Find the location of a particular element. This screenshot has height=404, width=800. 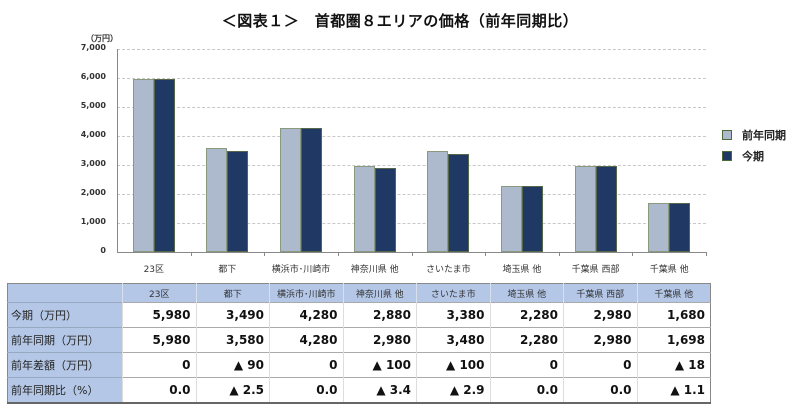

table-cell: ▲ 3.4 is located at coordinates (379, 390).